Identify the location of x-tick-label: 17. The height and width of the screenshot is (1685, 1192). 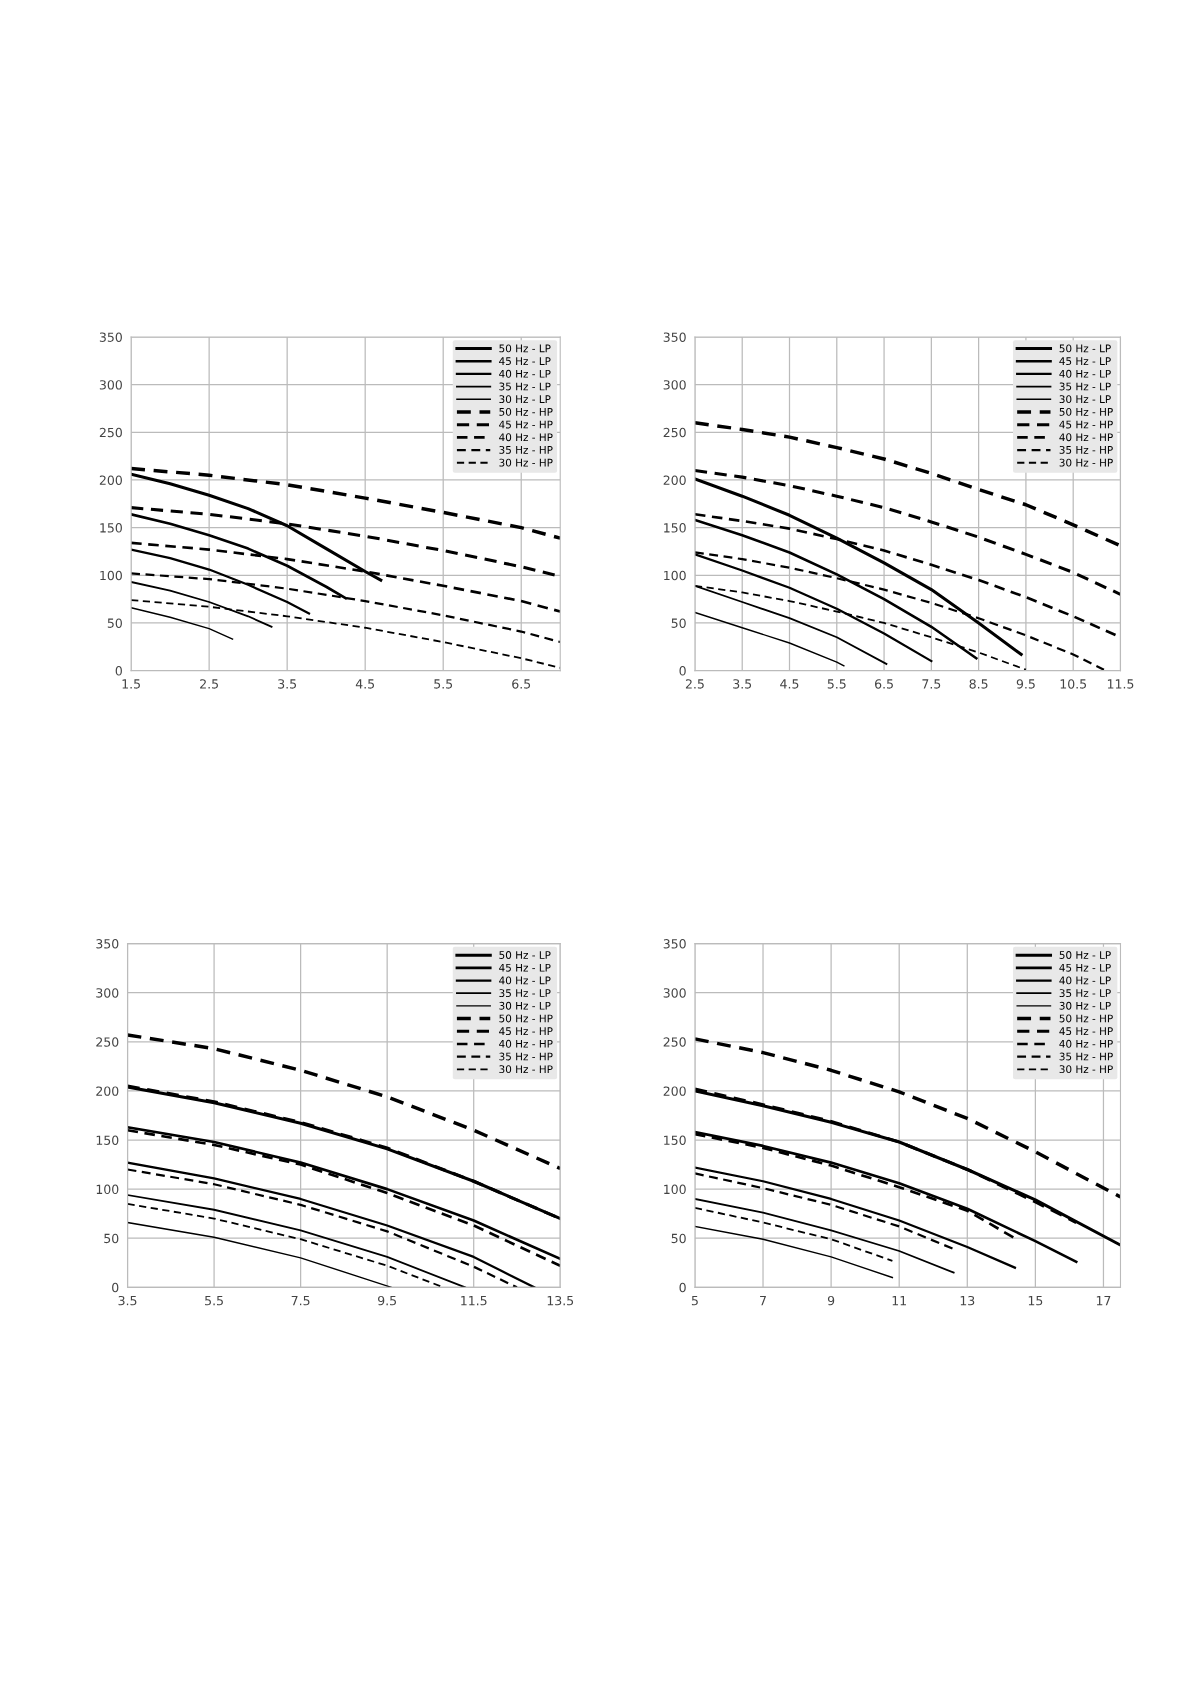
(1103, 1301).